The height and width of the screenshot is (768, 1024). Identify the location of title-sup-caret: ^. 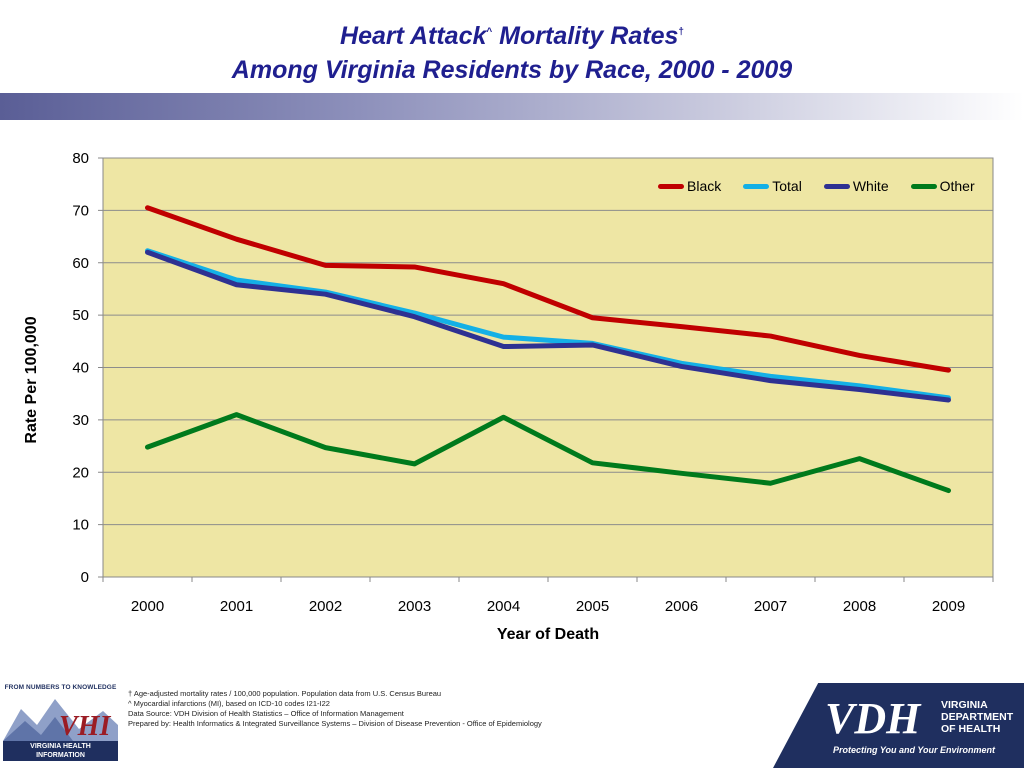
(489, 32).